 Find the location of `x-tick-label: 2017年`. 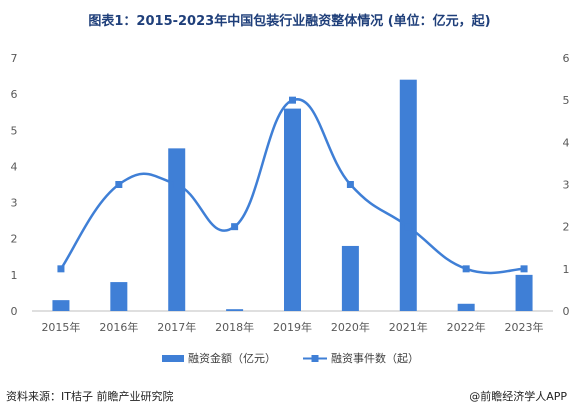

x-tick-label: 2017年 is located at coordinates (176, 327).